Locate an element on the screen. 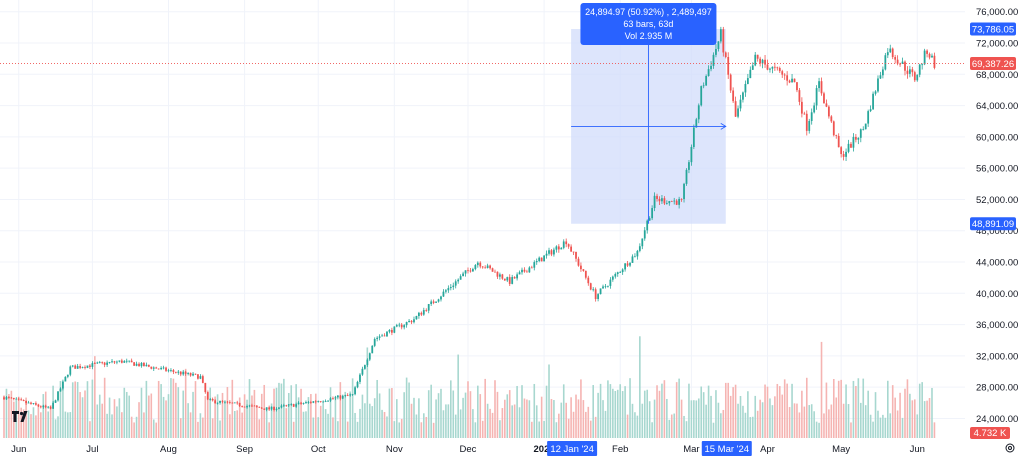 The height and width of the screenshot is (458, 1024). price-tick-label: 68,000.00 is located at coordinates (997, 75).